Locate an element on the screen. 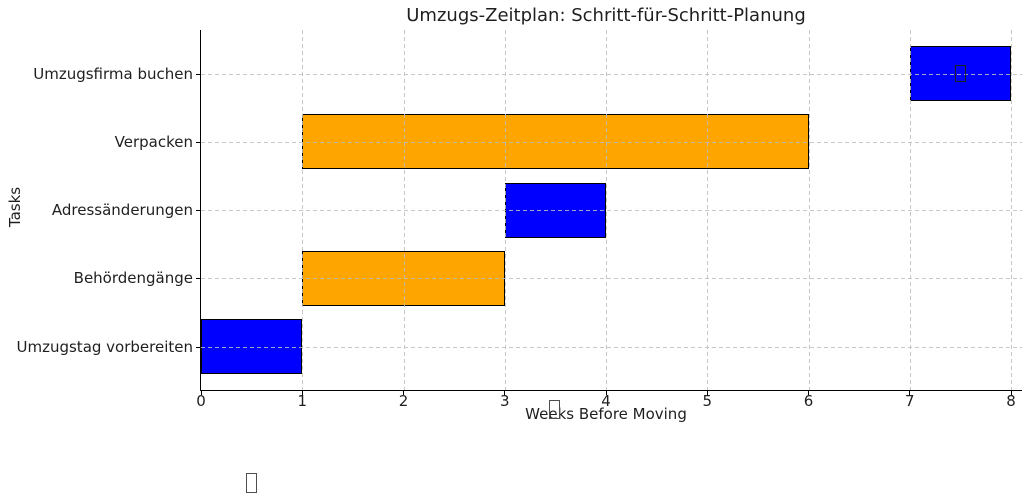 This screenshot has height=498, width=1024. missing-glyph-box-xlabel is located at coordinates (554, 409).